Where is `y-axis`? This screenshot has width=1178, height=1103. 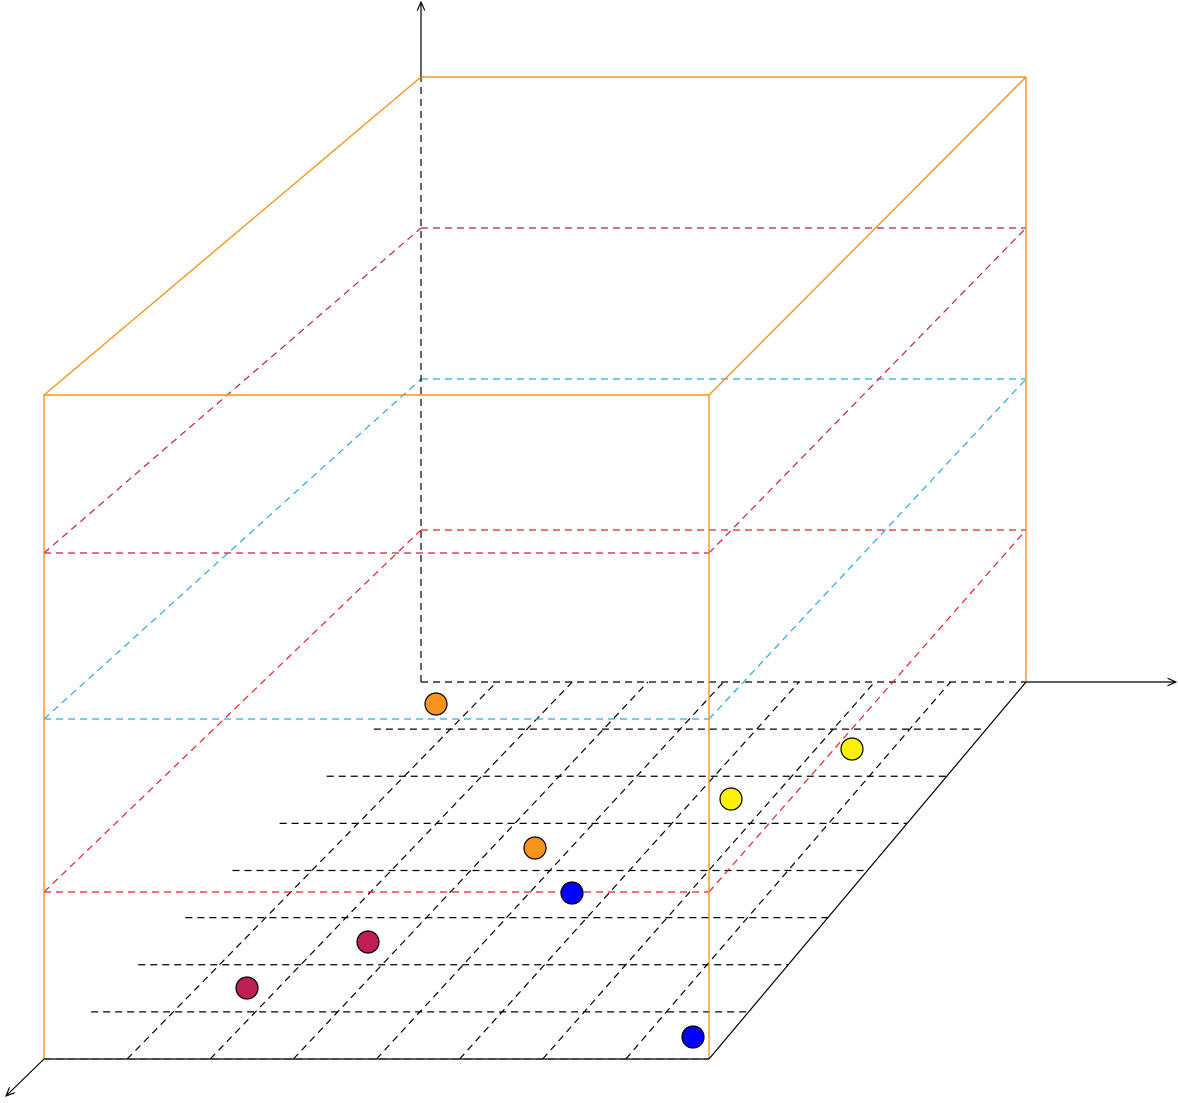 y-axis is located at coordinates (25, 1077).